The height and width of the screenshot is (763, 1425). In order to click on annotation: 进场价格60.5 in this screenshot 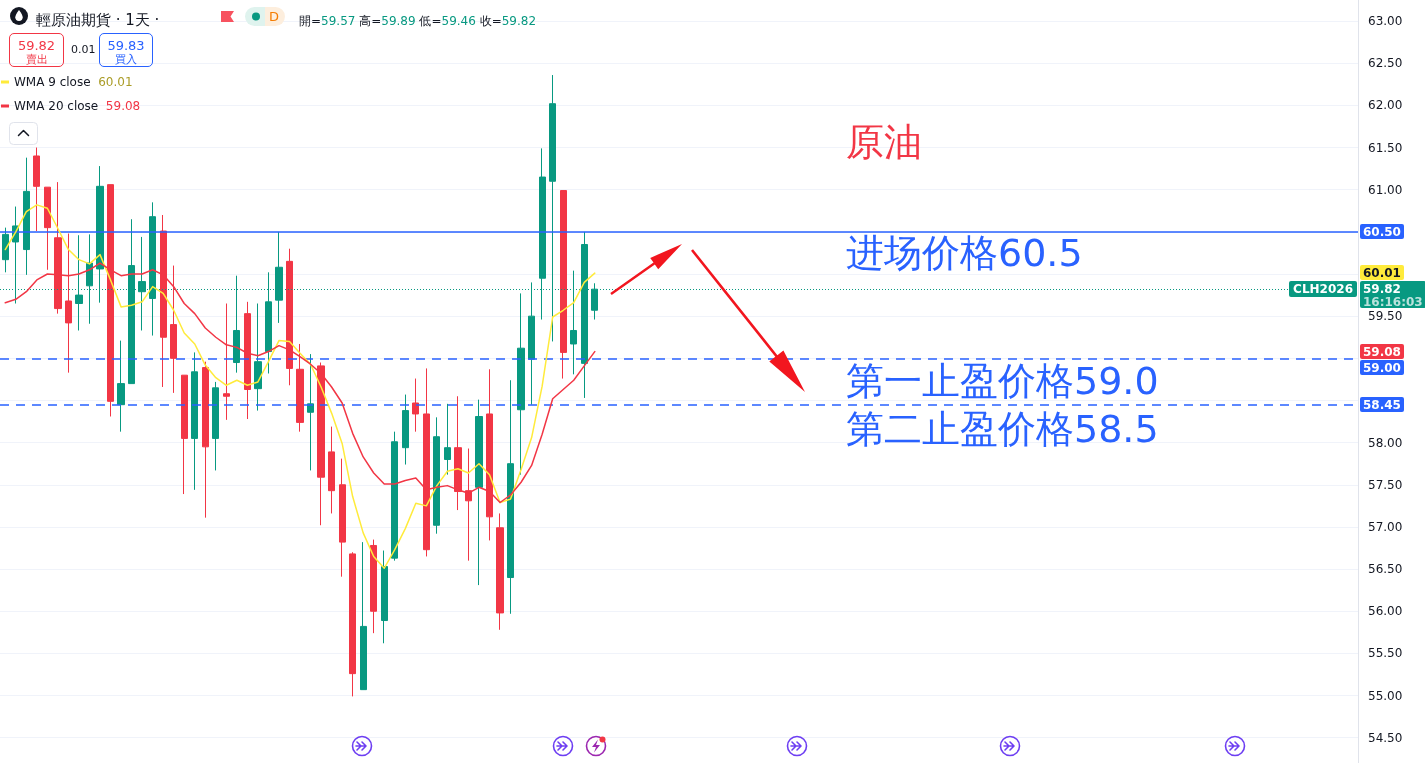, I will do `click(964, 253)`.